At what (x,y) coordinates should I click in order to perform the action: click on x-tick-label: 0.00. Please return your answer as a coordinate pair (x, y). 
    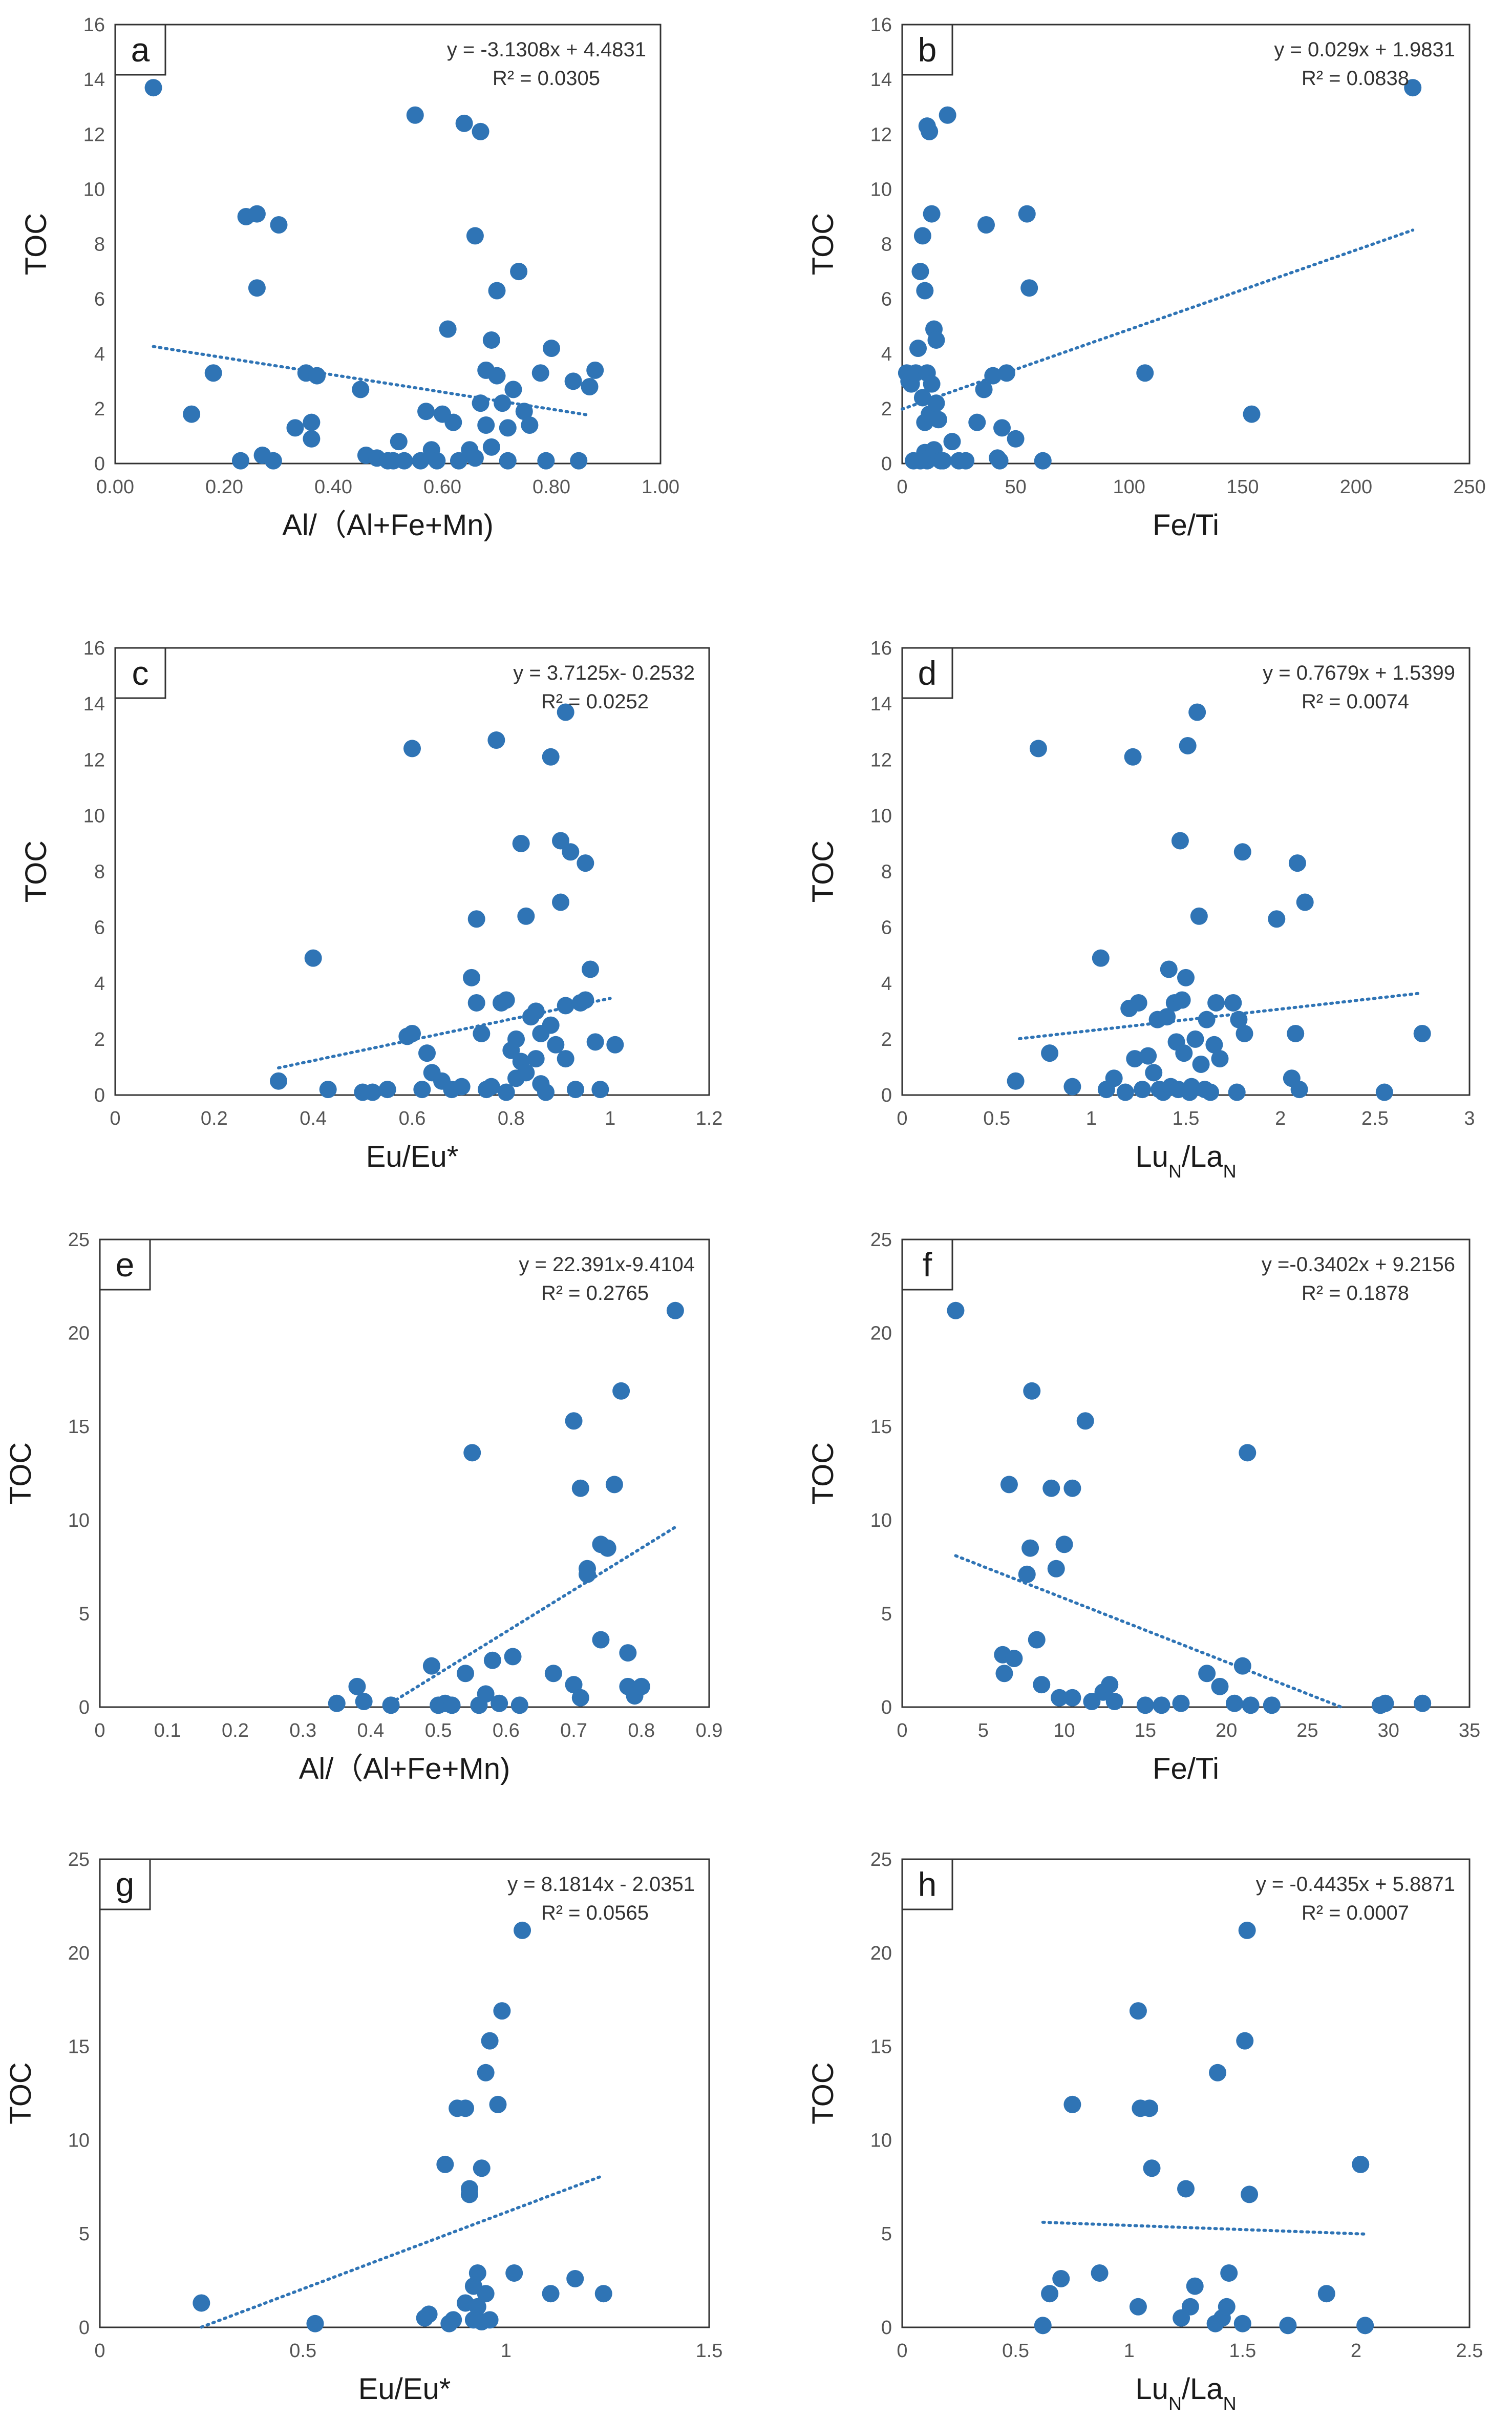
    Looking at the image, I should click on (115, 487).